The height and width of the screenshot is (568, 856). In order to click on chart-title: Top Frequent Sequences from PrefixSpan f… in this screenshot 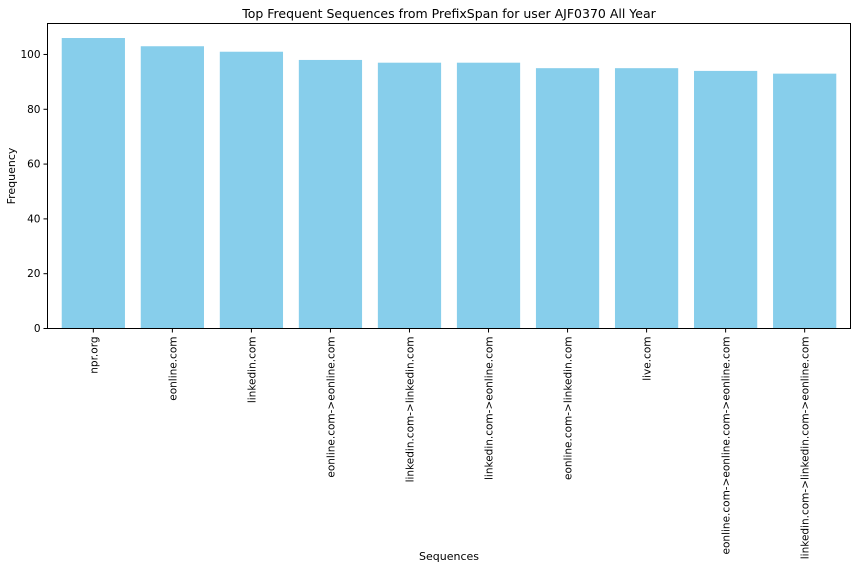, I will do `click(448, 13)`.